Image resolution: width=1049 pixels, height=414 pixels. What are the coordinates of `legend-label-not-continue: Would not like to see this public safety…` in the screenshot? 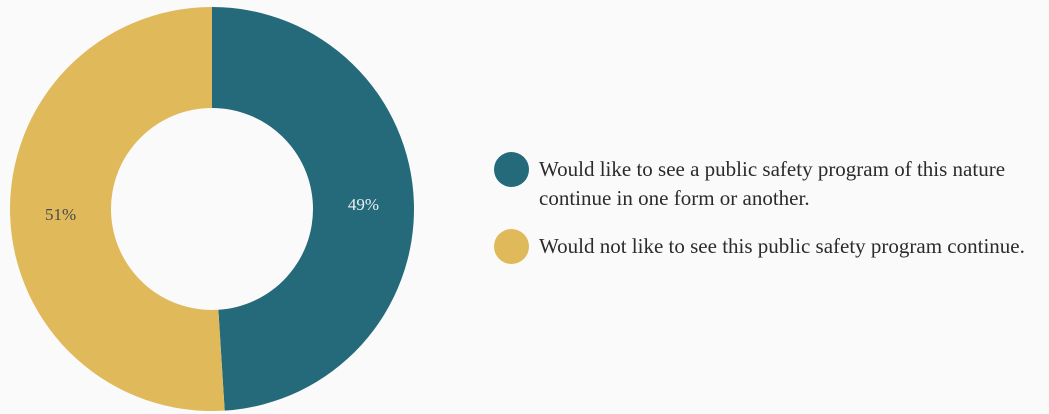 It's located at (782, 246).